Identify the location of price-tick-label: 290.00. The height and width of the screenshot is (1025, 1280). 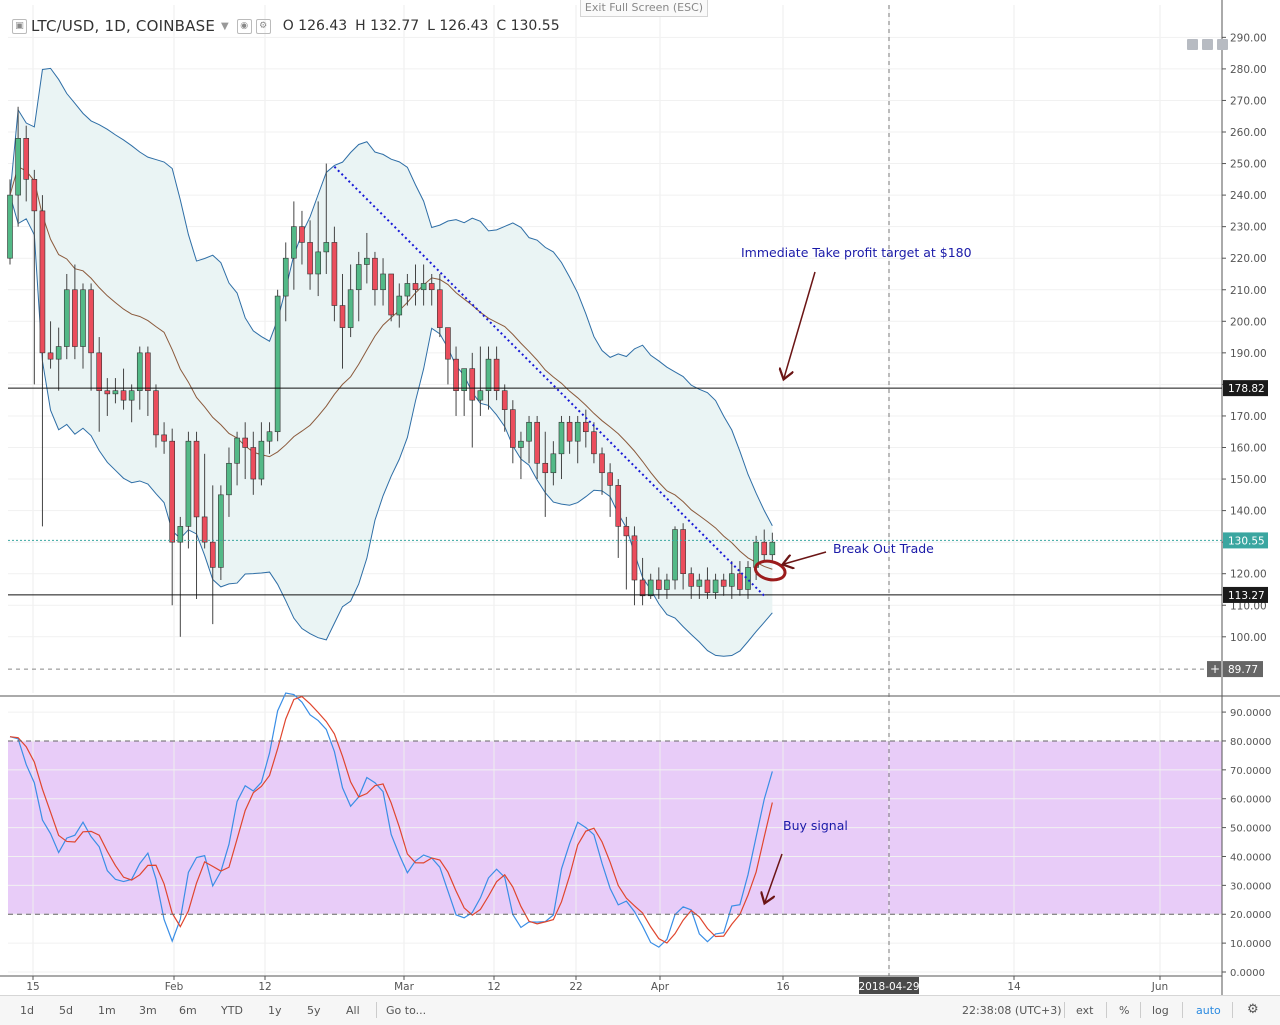
(1248, 38).